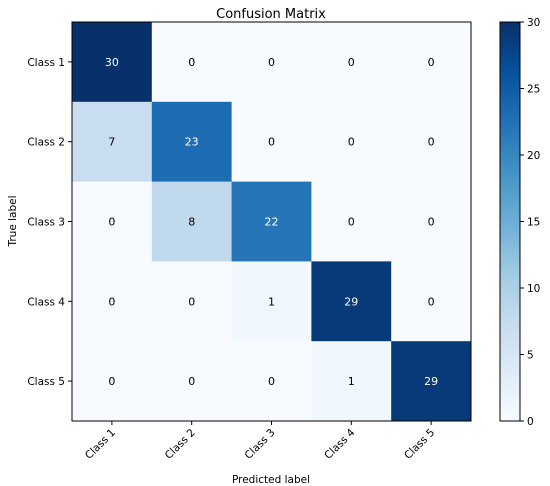  What do you see at coordinates (533, 156) in the screenshot?
I see `colorbar-tick-label: 20` at bounding box center [533, 156].